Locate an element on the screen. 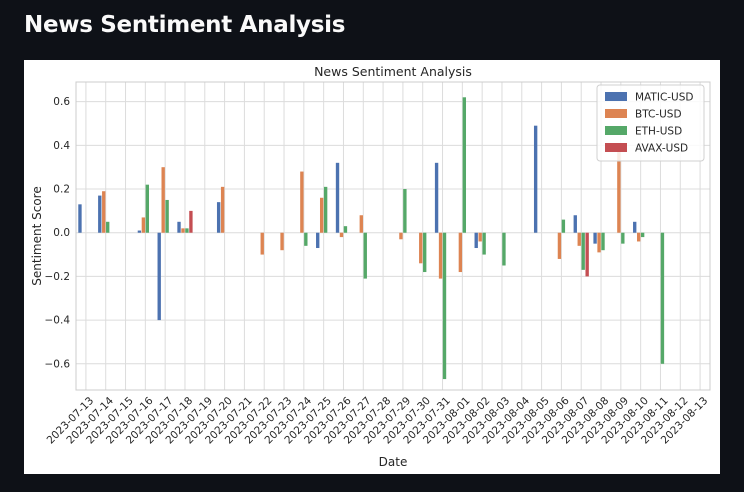 The height and width of the screenshot is (492, 744). legend-label: AVAX-USD is located at coordinates (661, 149).